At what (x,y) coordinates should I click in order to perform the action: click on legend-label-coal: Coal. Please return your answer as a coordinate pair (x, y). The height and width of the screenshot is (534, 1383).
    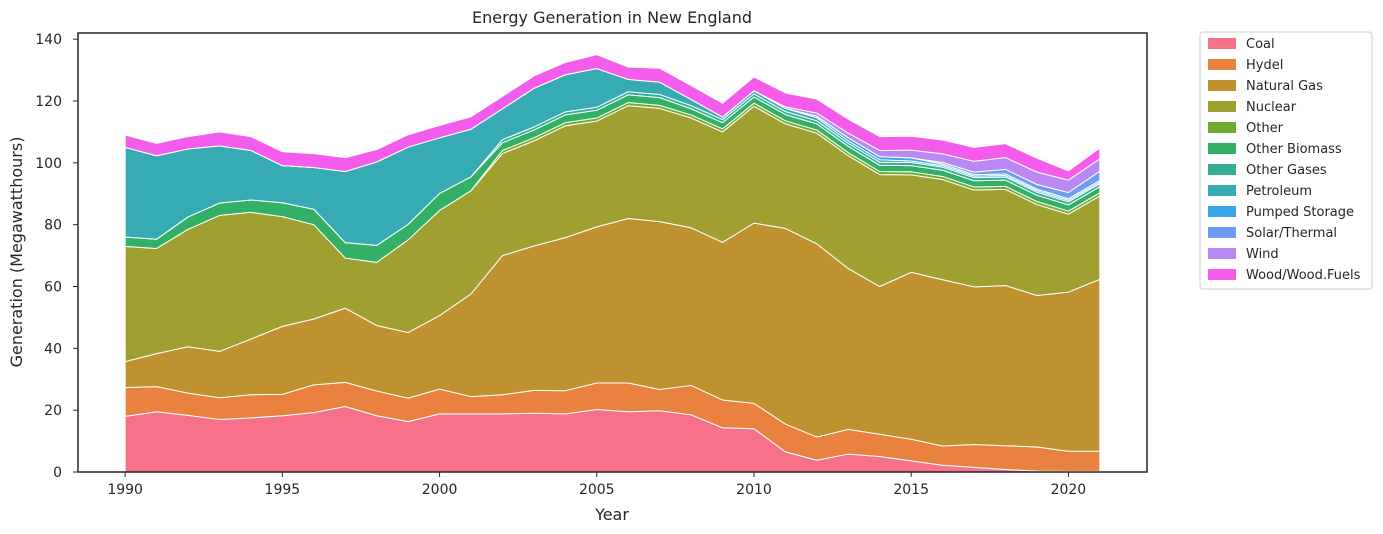
    Looking at the image, I should click on (1260, 44).